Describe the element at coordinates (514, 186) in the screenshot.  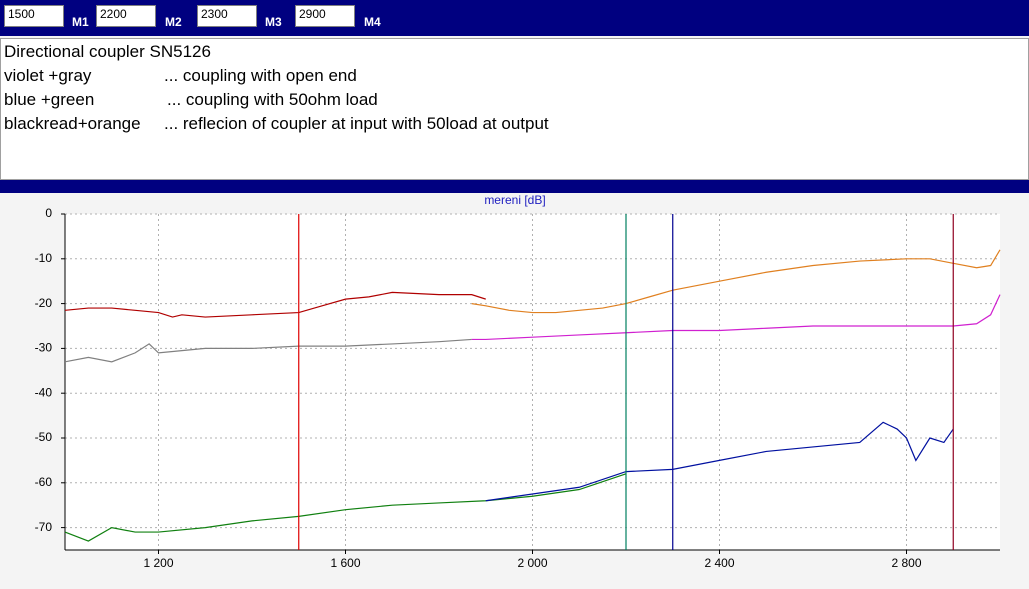
I see `separator-bar` at that location.